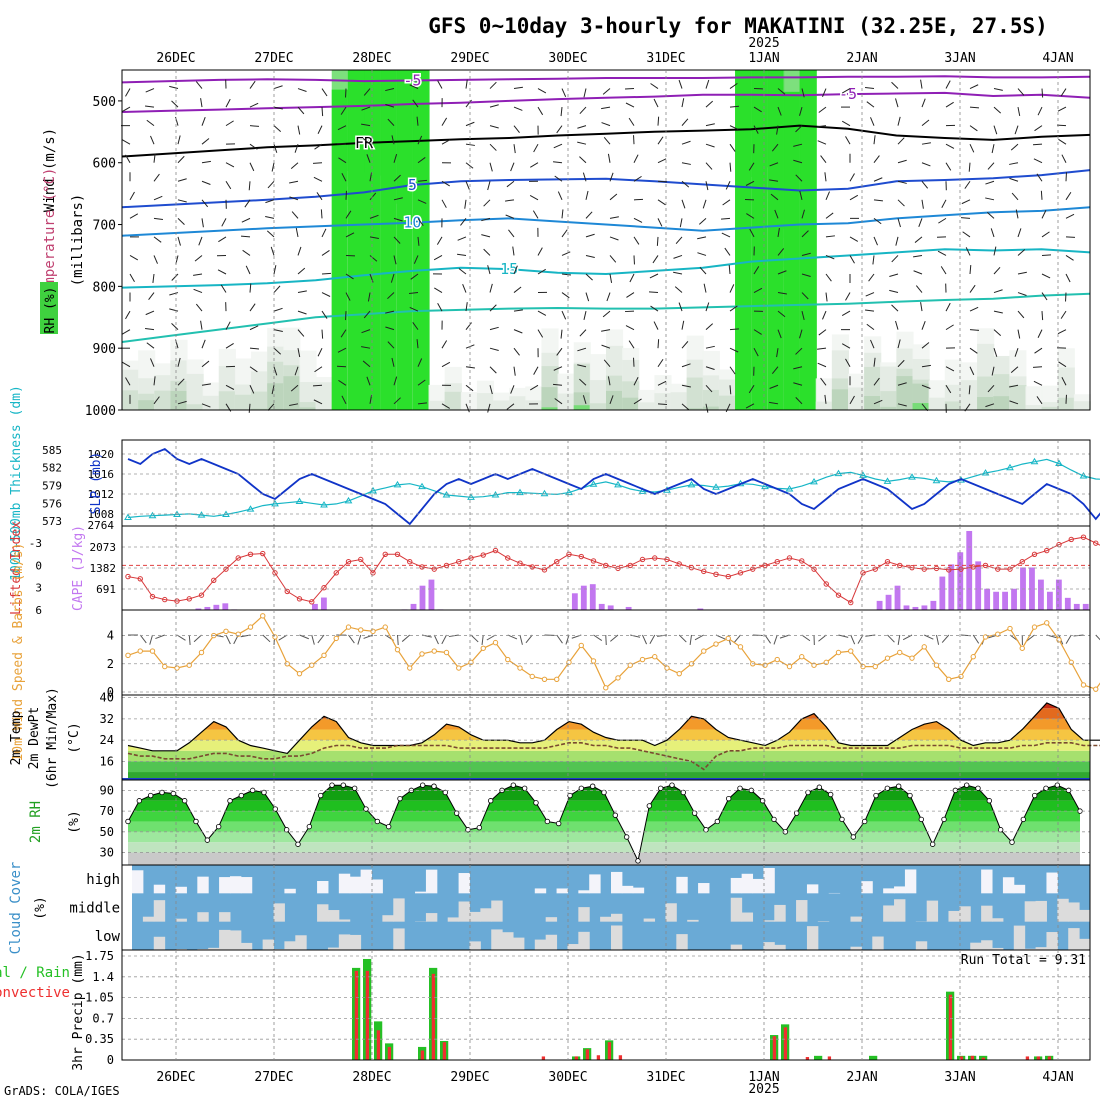 This screenshot has width=1100, height=1100. I want to click on date-label-bottom: 27DEC, so click(273, 1077).